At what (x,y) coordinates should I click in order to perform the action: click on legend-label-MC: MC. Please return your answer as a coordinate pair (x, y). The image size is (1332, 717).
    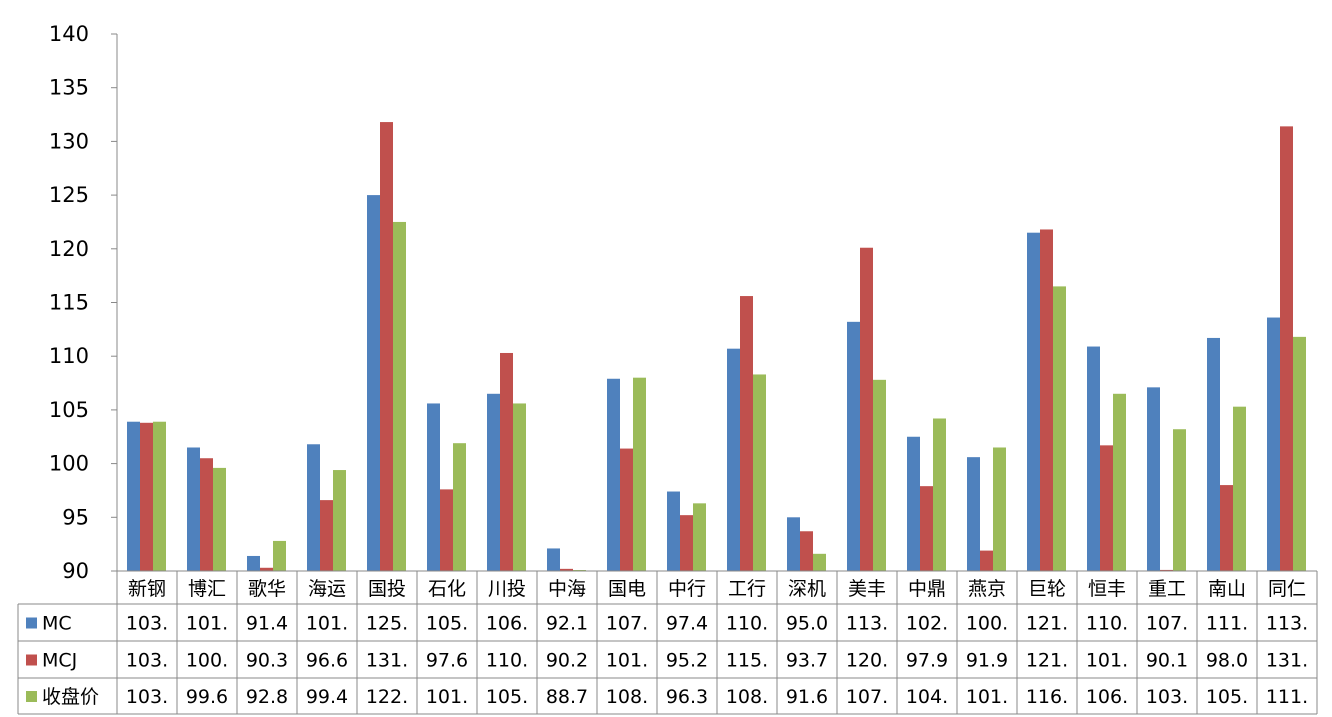
    Looking at the image, I should click on (57, 624).